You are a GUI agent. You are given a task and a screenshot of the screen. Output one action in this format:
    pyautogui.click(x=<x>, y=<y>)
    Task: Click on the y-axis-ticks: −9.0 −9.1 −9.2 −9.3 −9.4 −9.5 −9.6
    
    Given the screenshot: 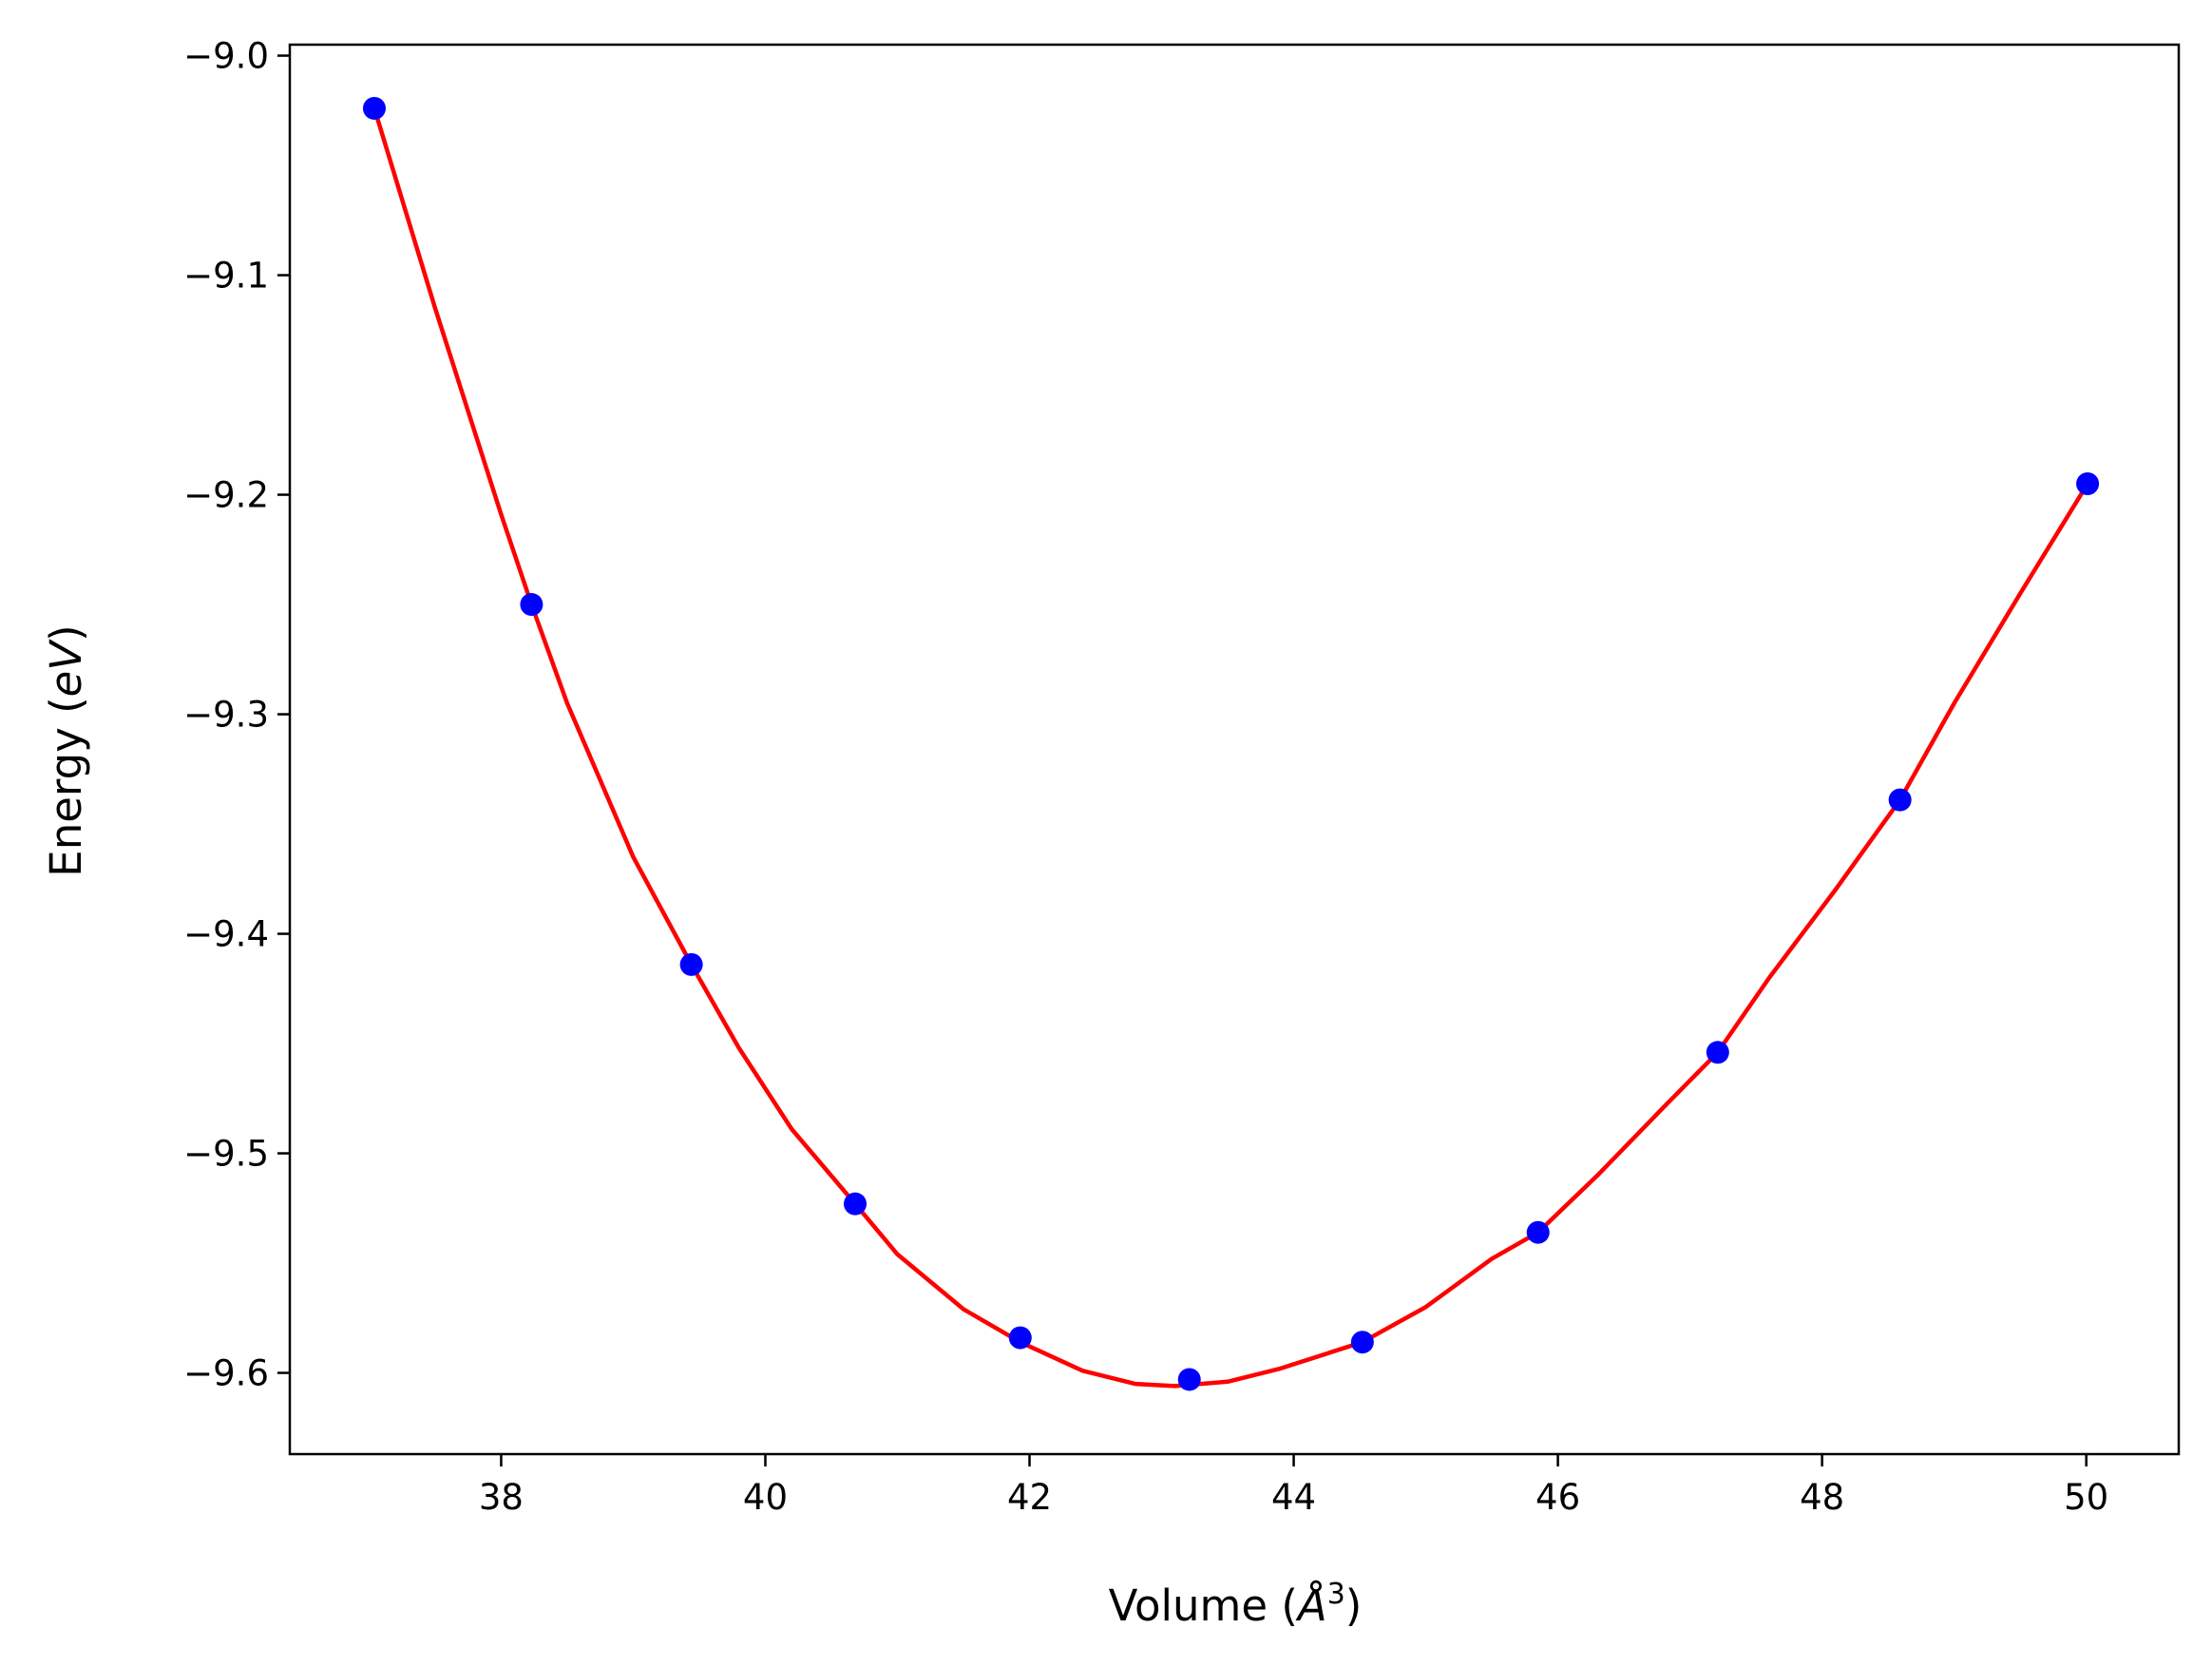 What is the action you would take?
    pyautogui.click(x=236, y=715)
    